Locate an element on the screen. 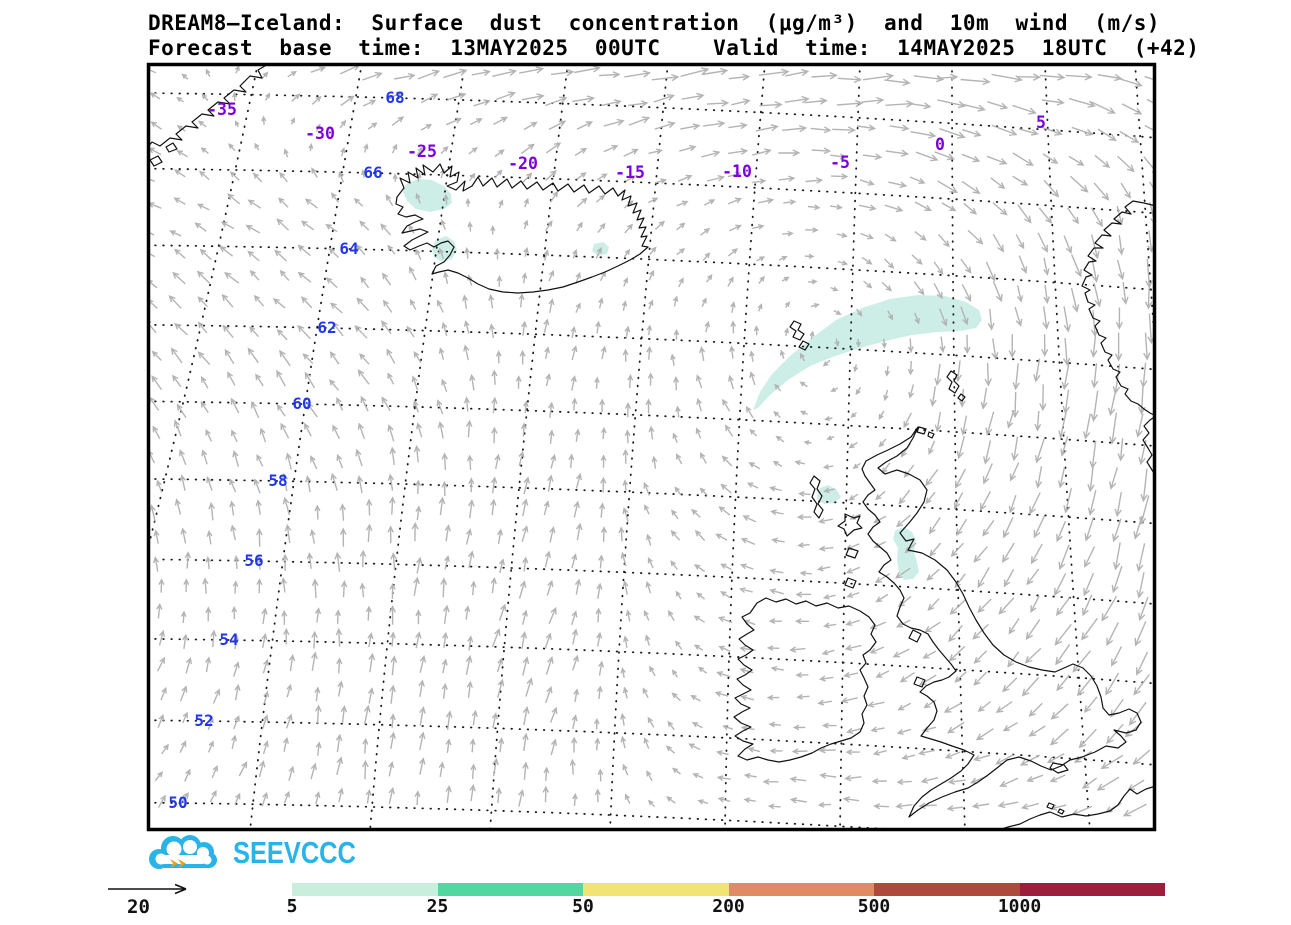 The height and width of the screenshot is (925, 1291). latitude-label-64: 64 is located at coordinates (348, 248).